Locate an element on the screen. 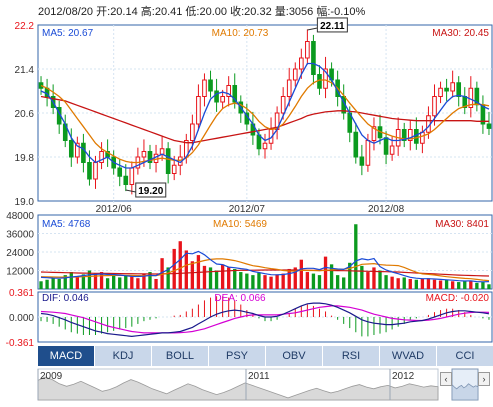 Image resolution: width=493 pixels, height=407 pixels. volume-tick-label: 36000 is located at coordinates (20, 235).